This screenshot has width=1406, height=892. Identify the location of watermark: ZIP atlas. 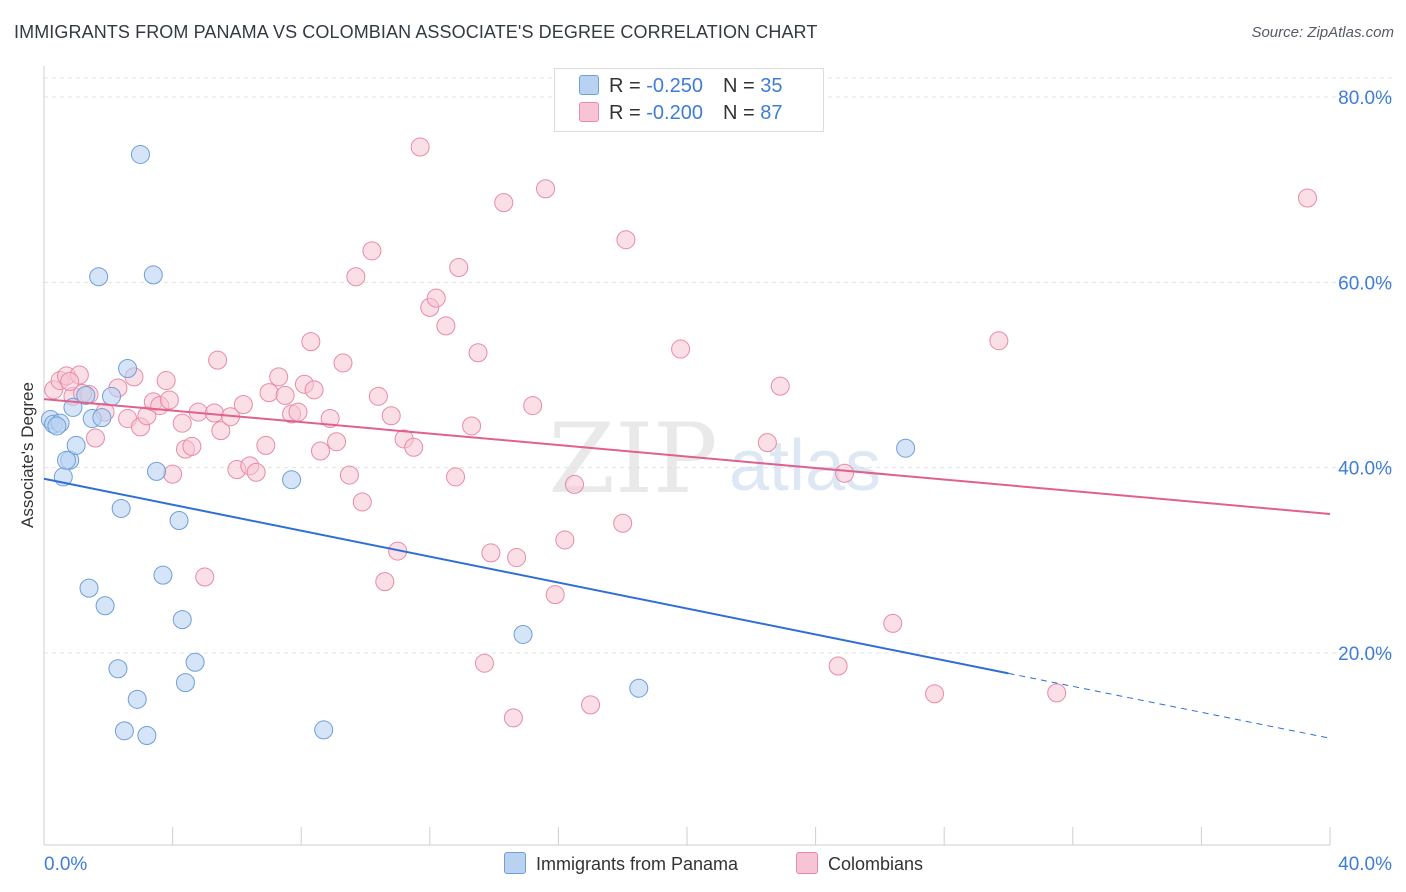
(714, 459).